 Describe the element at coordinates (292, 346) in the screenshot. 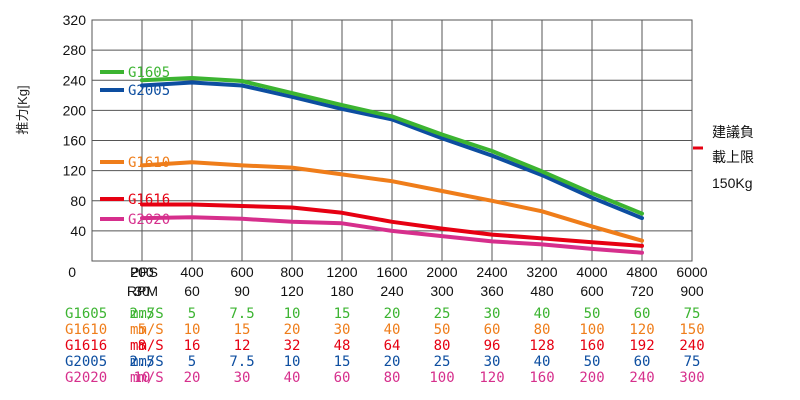

I see `speed-cell: 32` at that location.